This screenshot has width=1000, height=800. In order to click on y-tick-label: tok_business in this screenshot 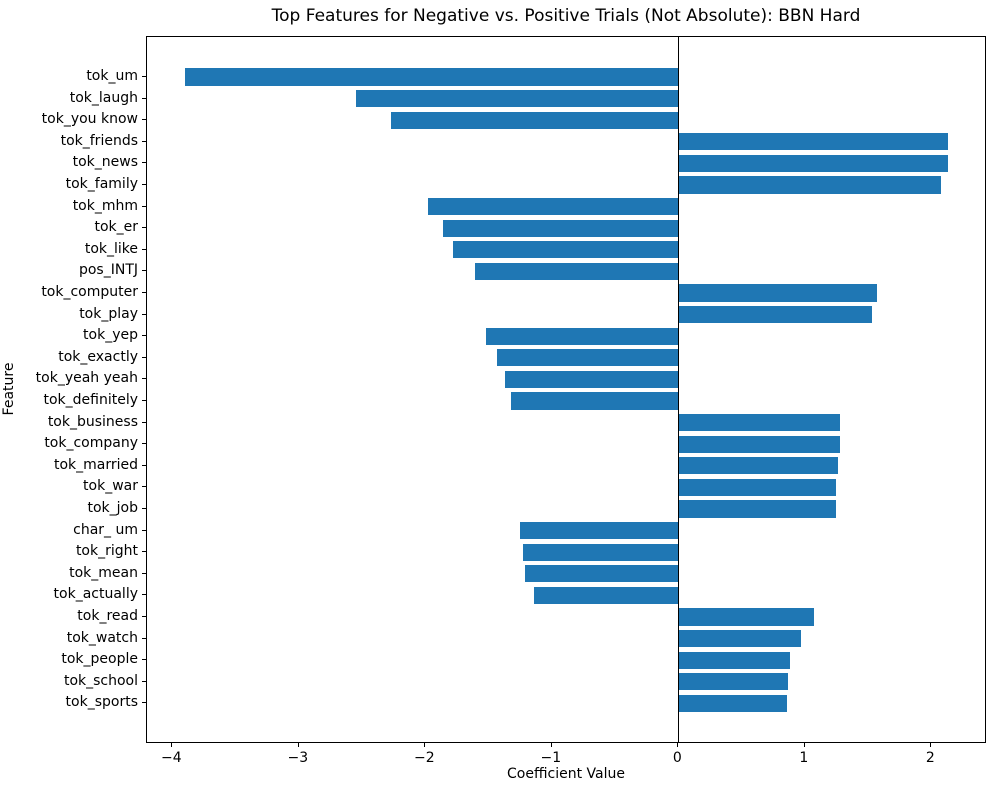, I will do `click(92, 421)`.